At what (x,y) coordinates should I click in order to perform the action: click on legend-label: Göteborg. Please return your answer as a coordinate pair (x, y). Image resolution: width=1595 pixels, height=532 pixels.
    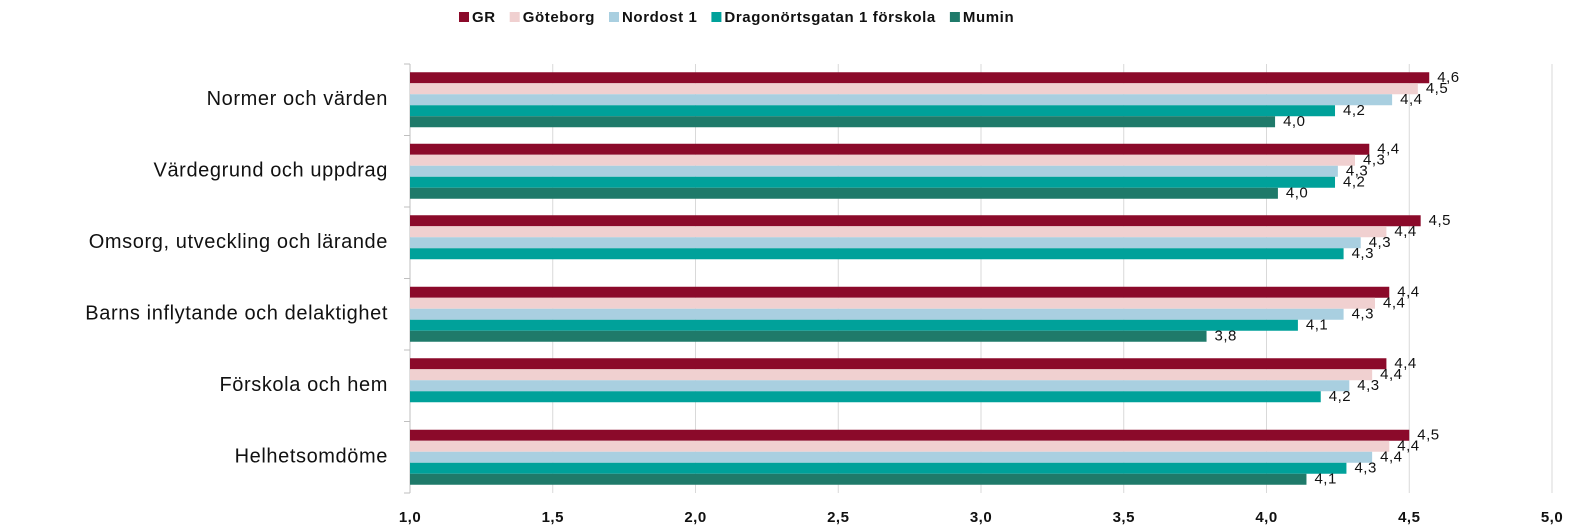
    Looking at the image, I should click on (559, 17).